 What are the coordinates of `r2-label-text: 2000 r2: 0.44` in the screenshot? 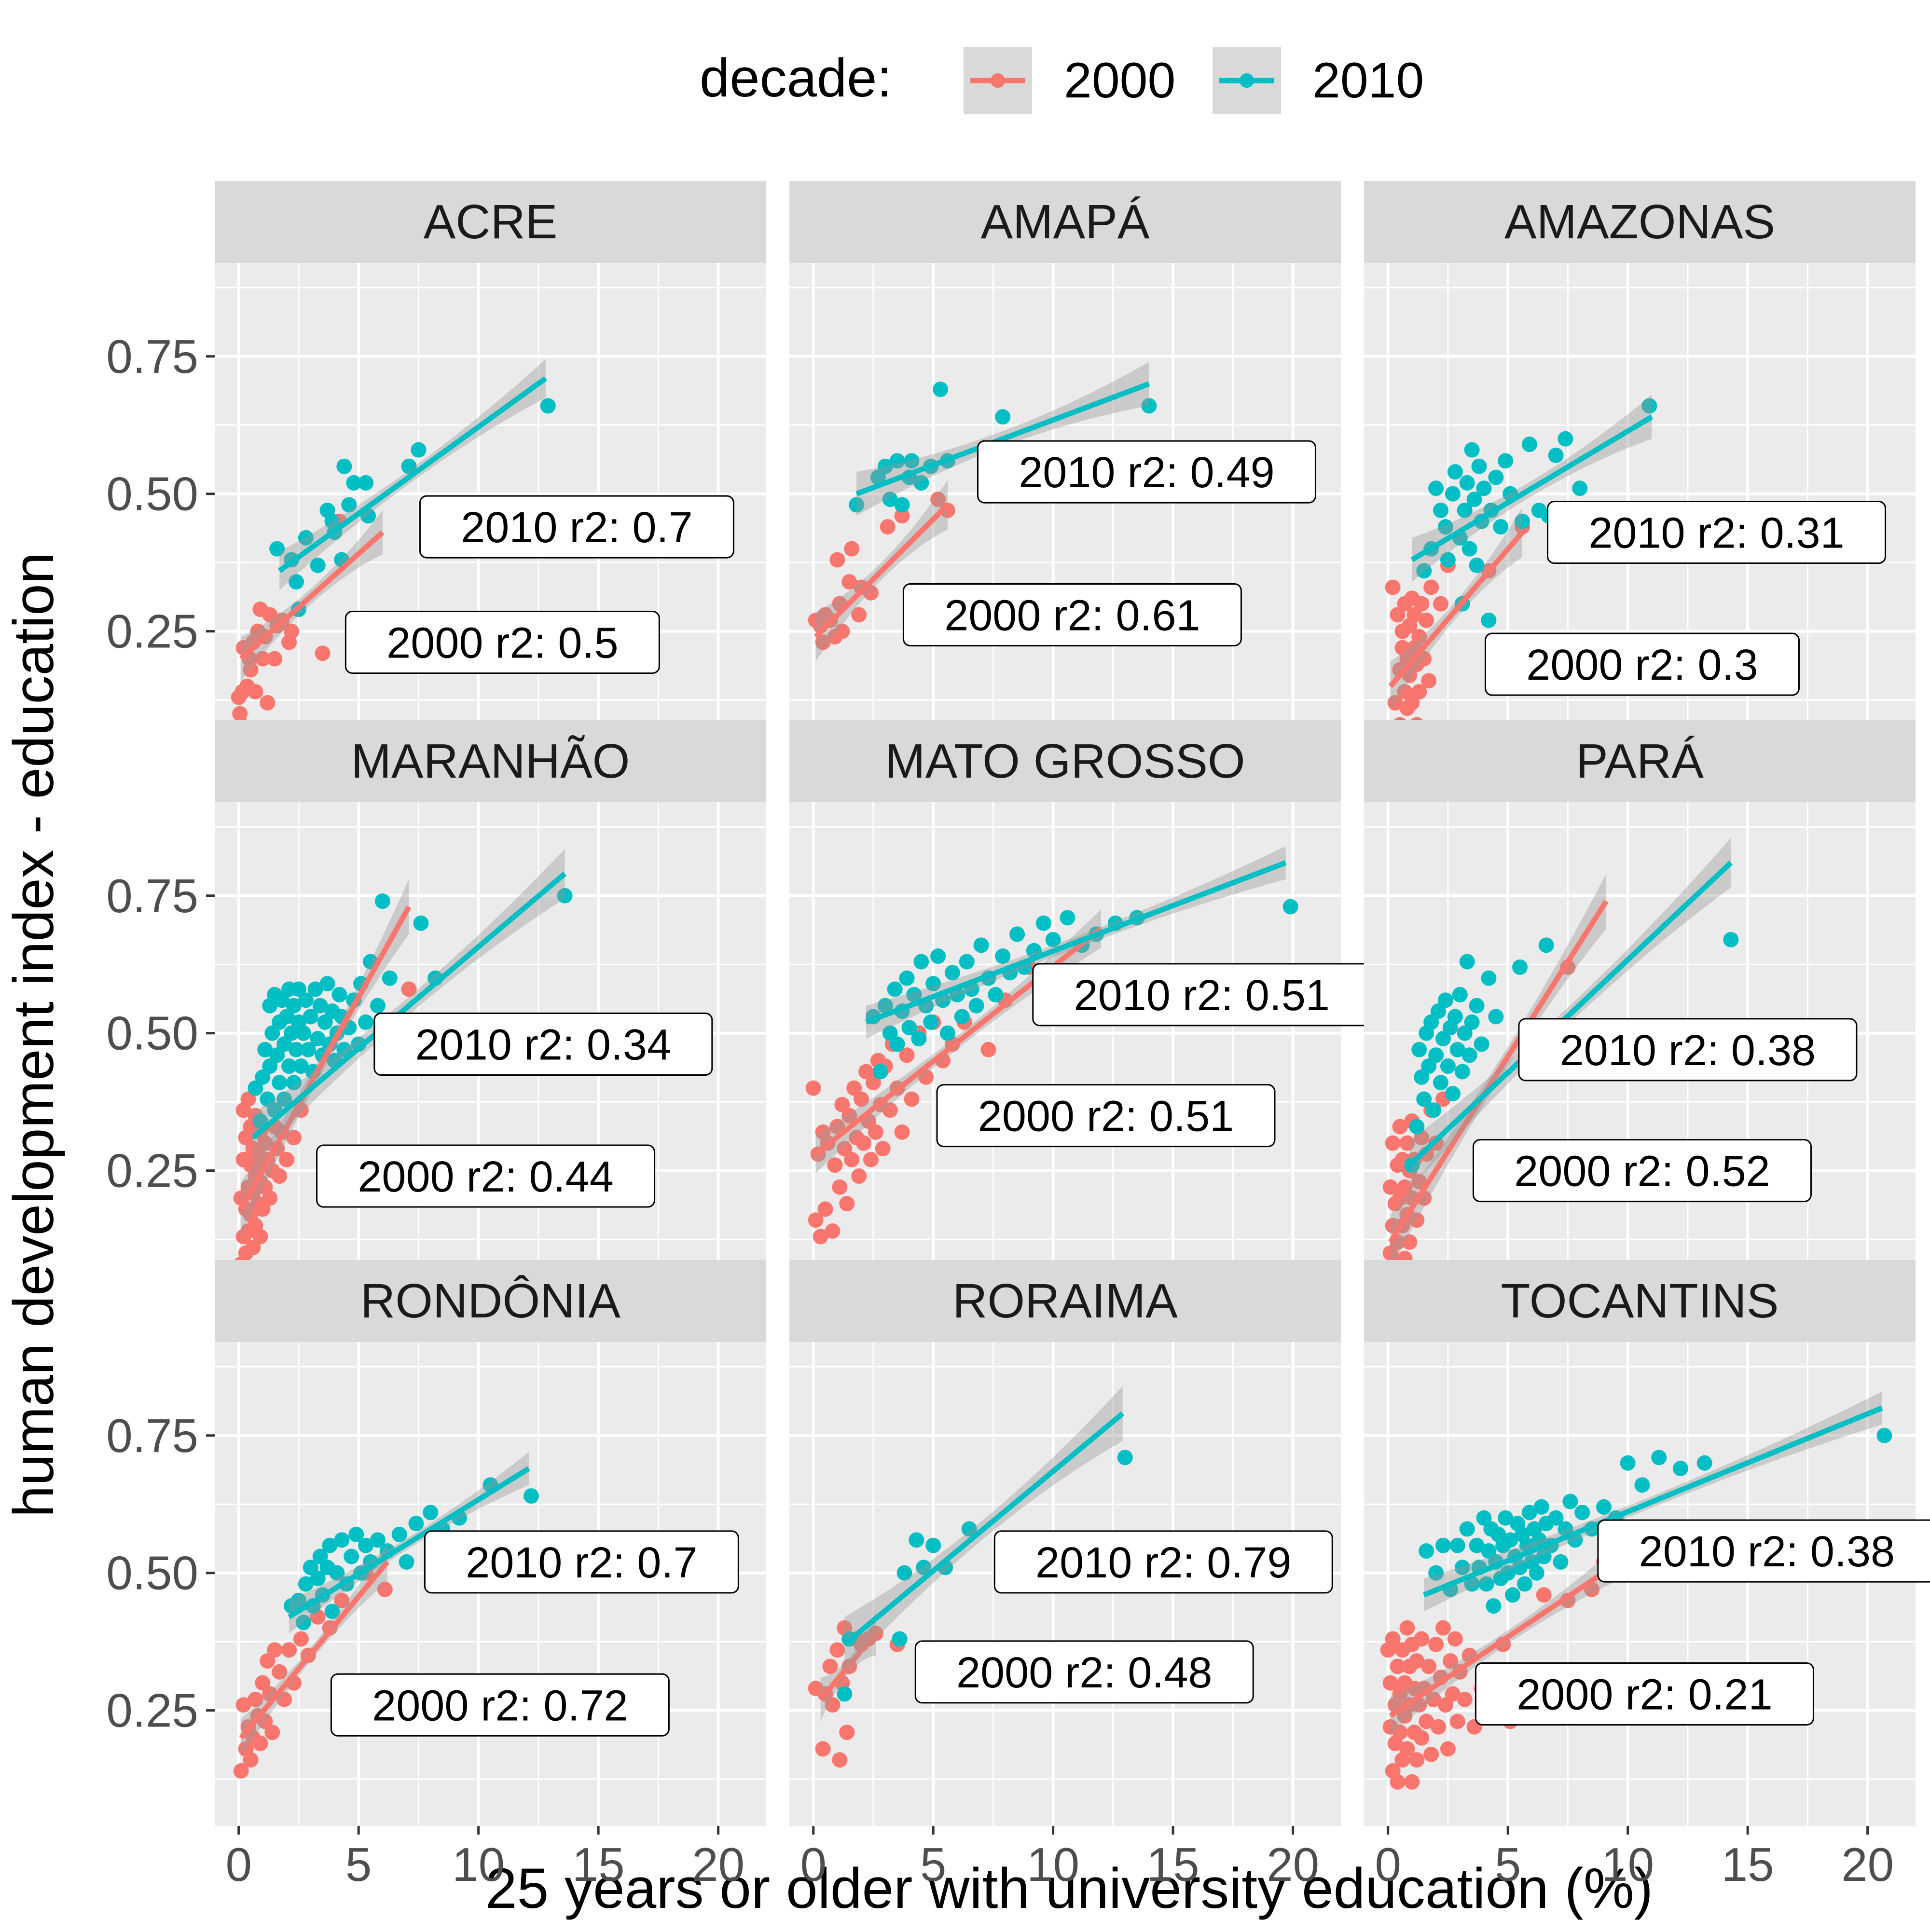 It's located at (485, 1177).